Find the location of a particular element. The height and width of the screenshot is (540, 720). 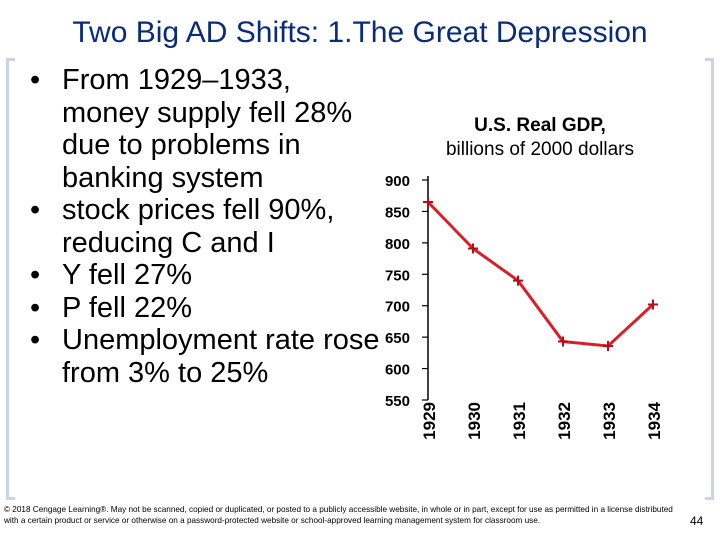

y-tick-label: 700 is located at coordinates (397, 307).